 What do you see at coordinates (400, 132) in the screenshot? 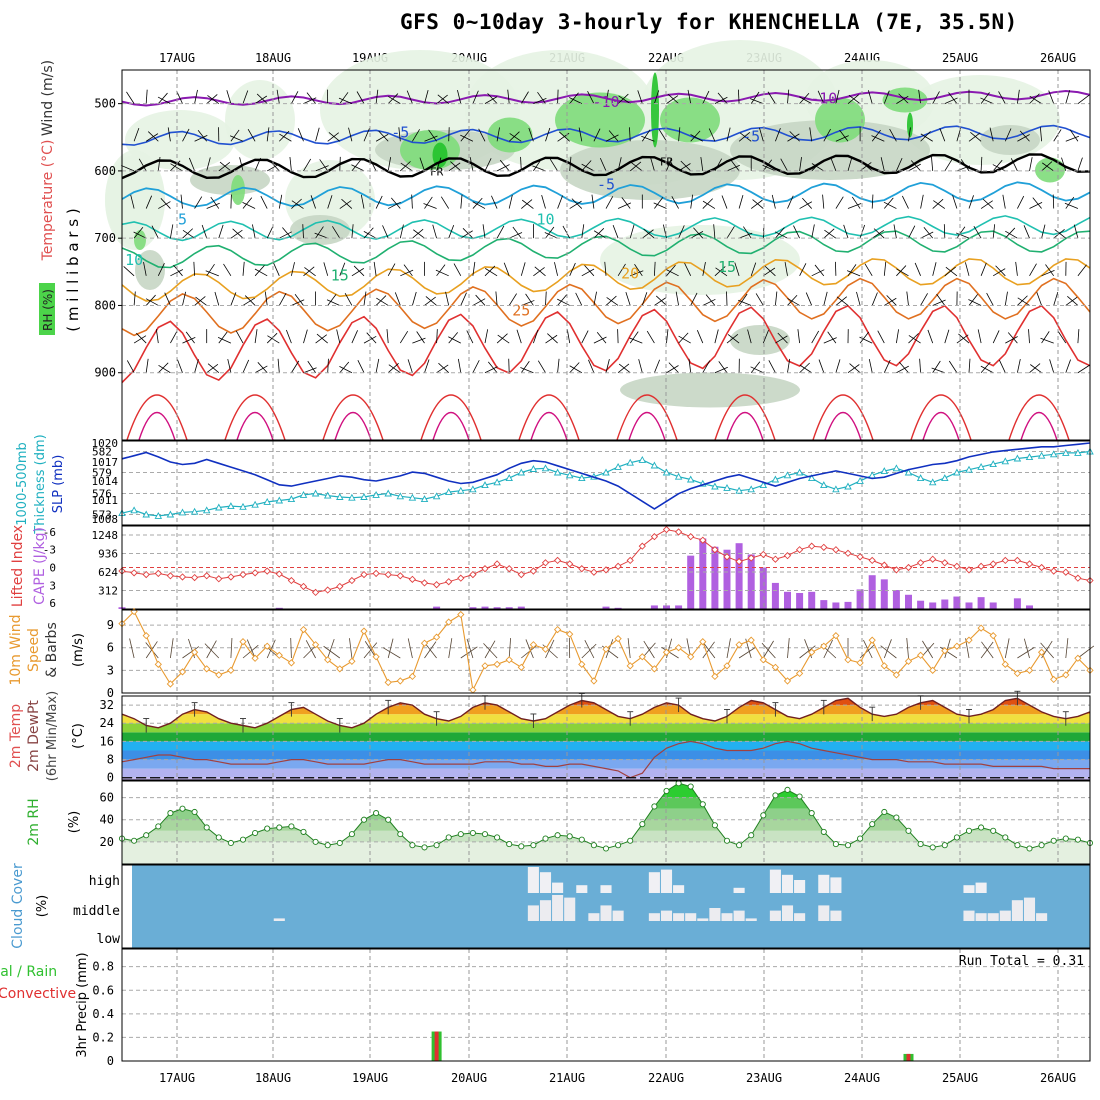
I see `isotherm-label: -5` at bounding box center [400, 132].